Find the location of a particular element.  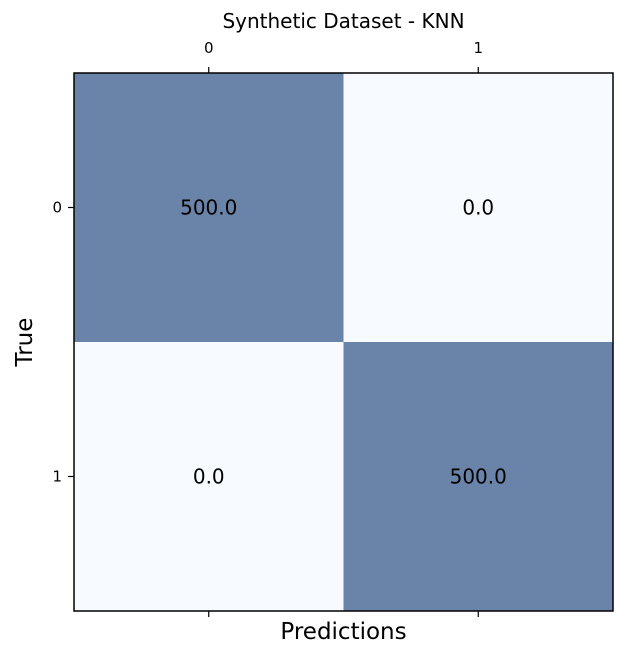

x-tick-label-0: 0 is located at coordinates (209, 48).